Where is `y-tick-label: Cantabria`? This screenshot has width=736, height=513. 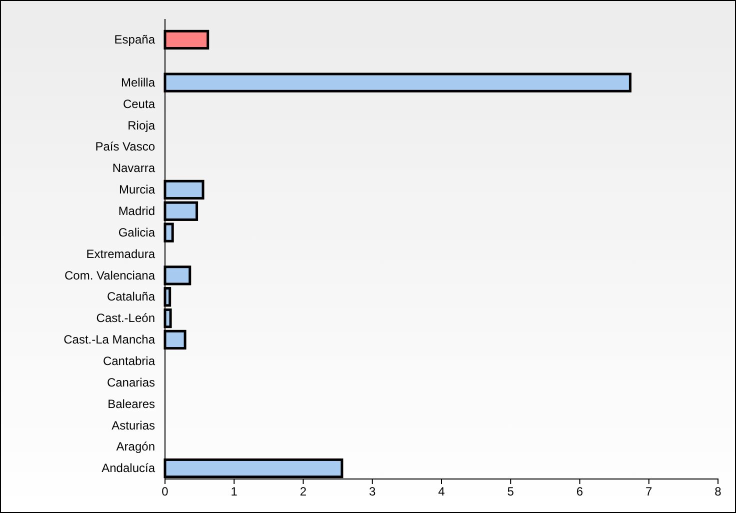
y-tick-label: Cantabria is located at coordinates (129, 361).